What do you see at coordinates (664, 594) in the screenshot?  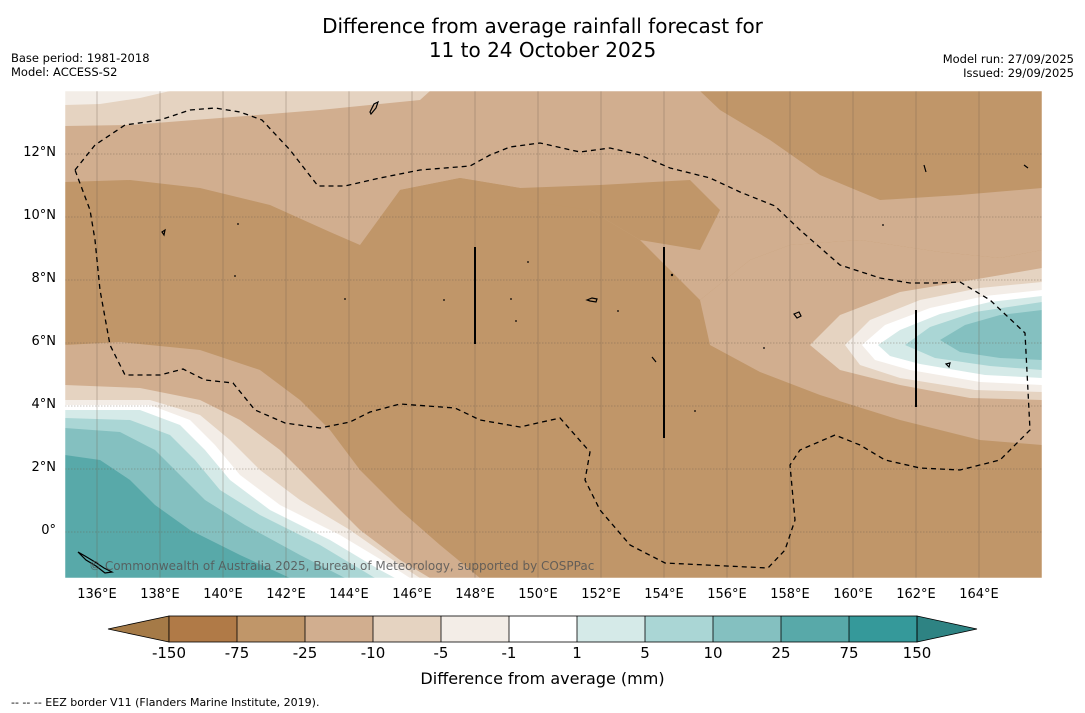 I see `lon-tick-154e: 154°E` at bounding box center [664, 594].